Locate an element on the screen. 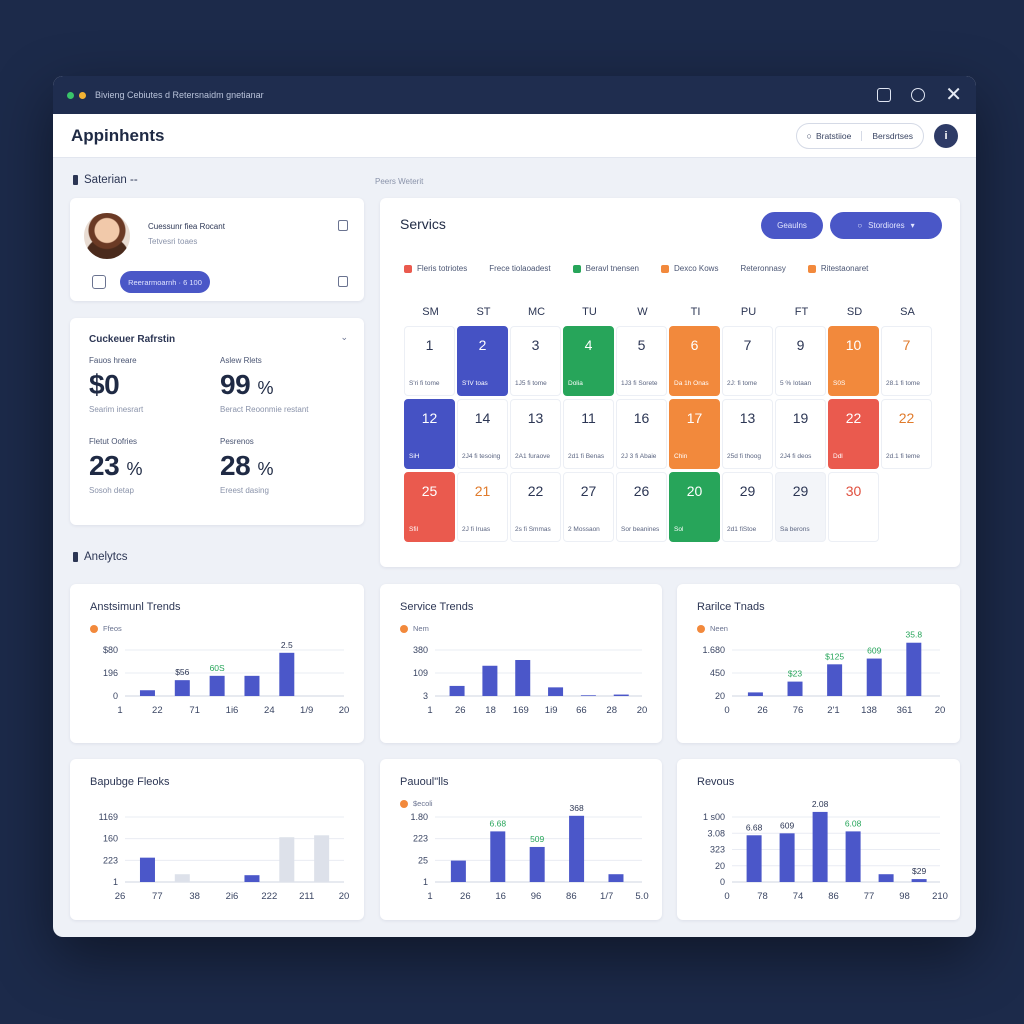  left-section-label-text: Saterian -- is located at coordinates (111, 180).